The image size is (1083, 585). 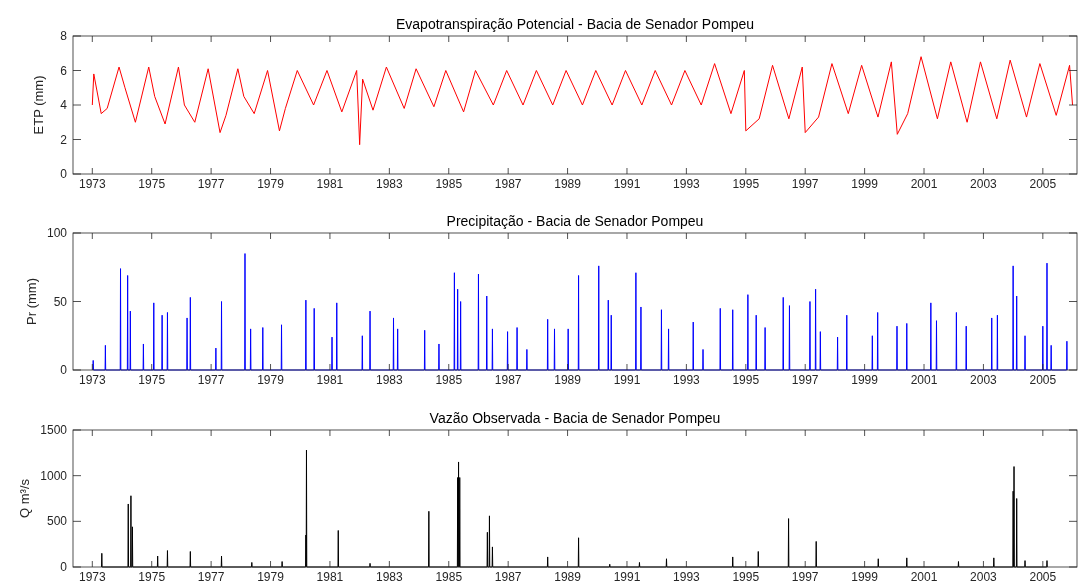 What do you see at coordinates (64, 139) in the screenshot?
I see `y-tick-label: 2` at bounding box center [64, 139].